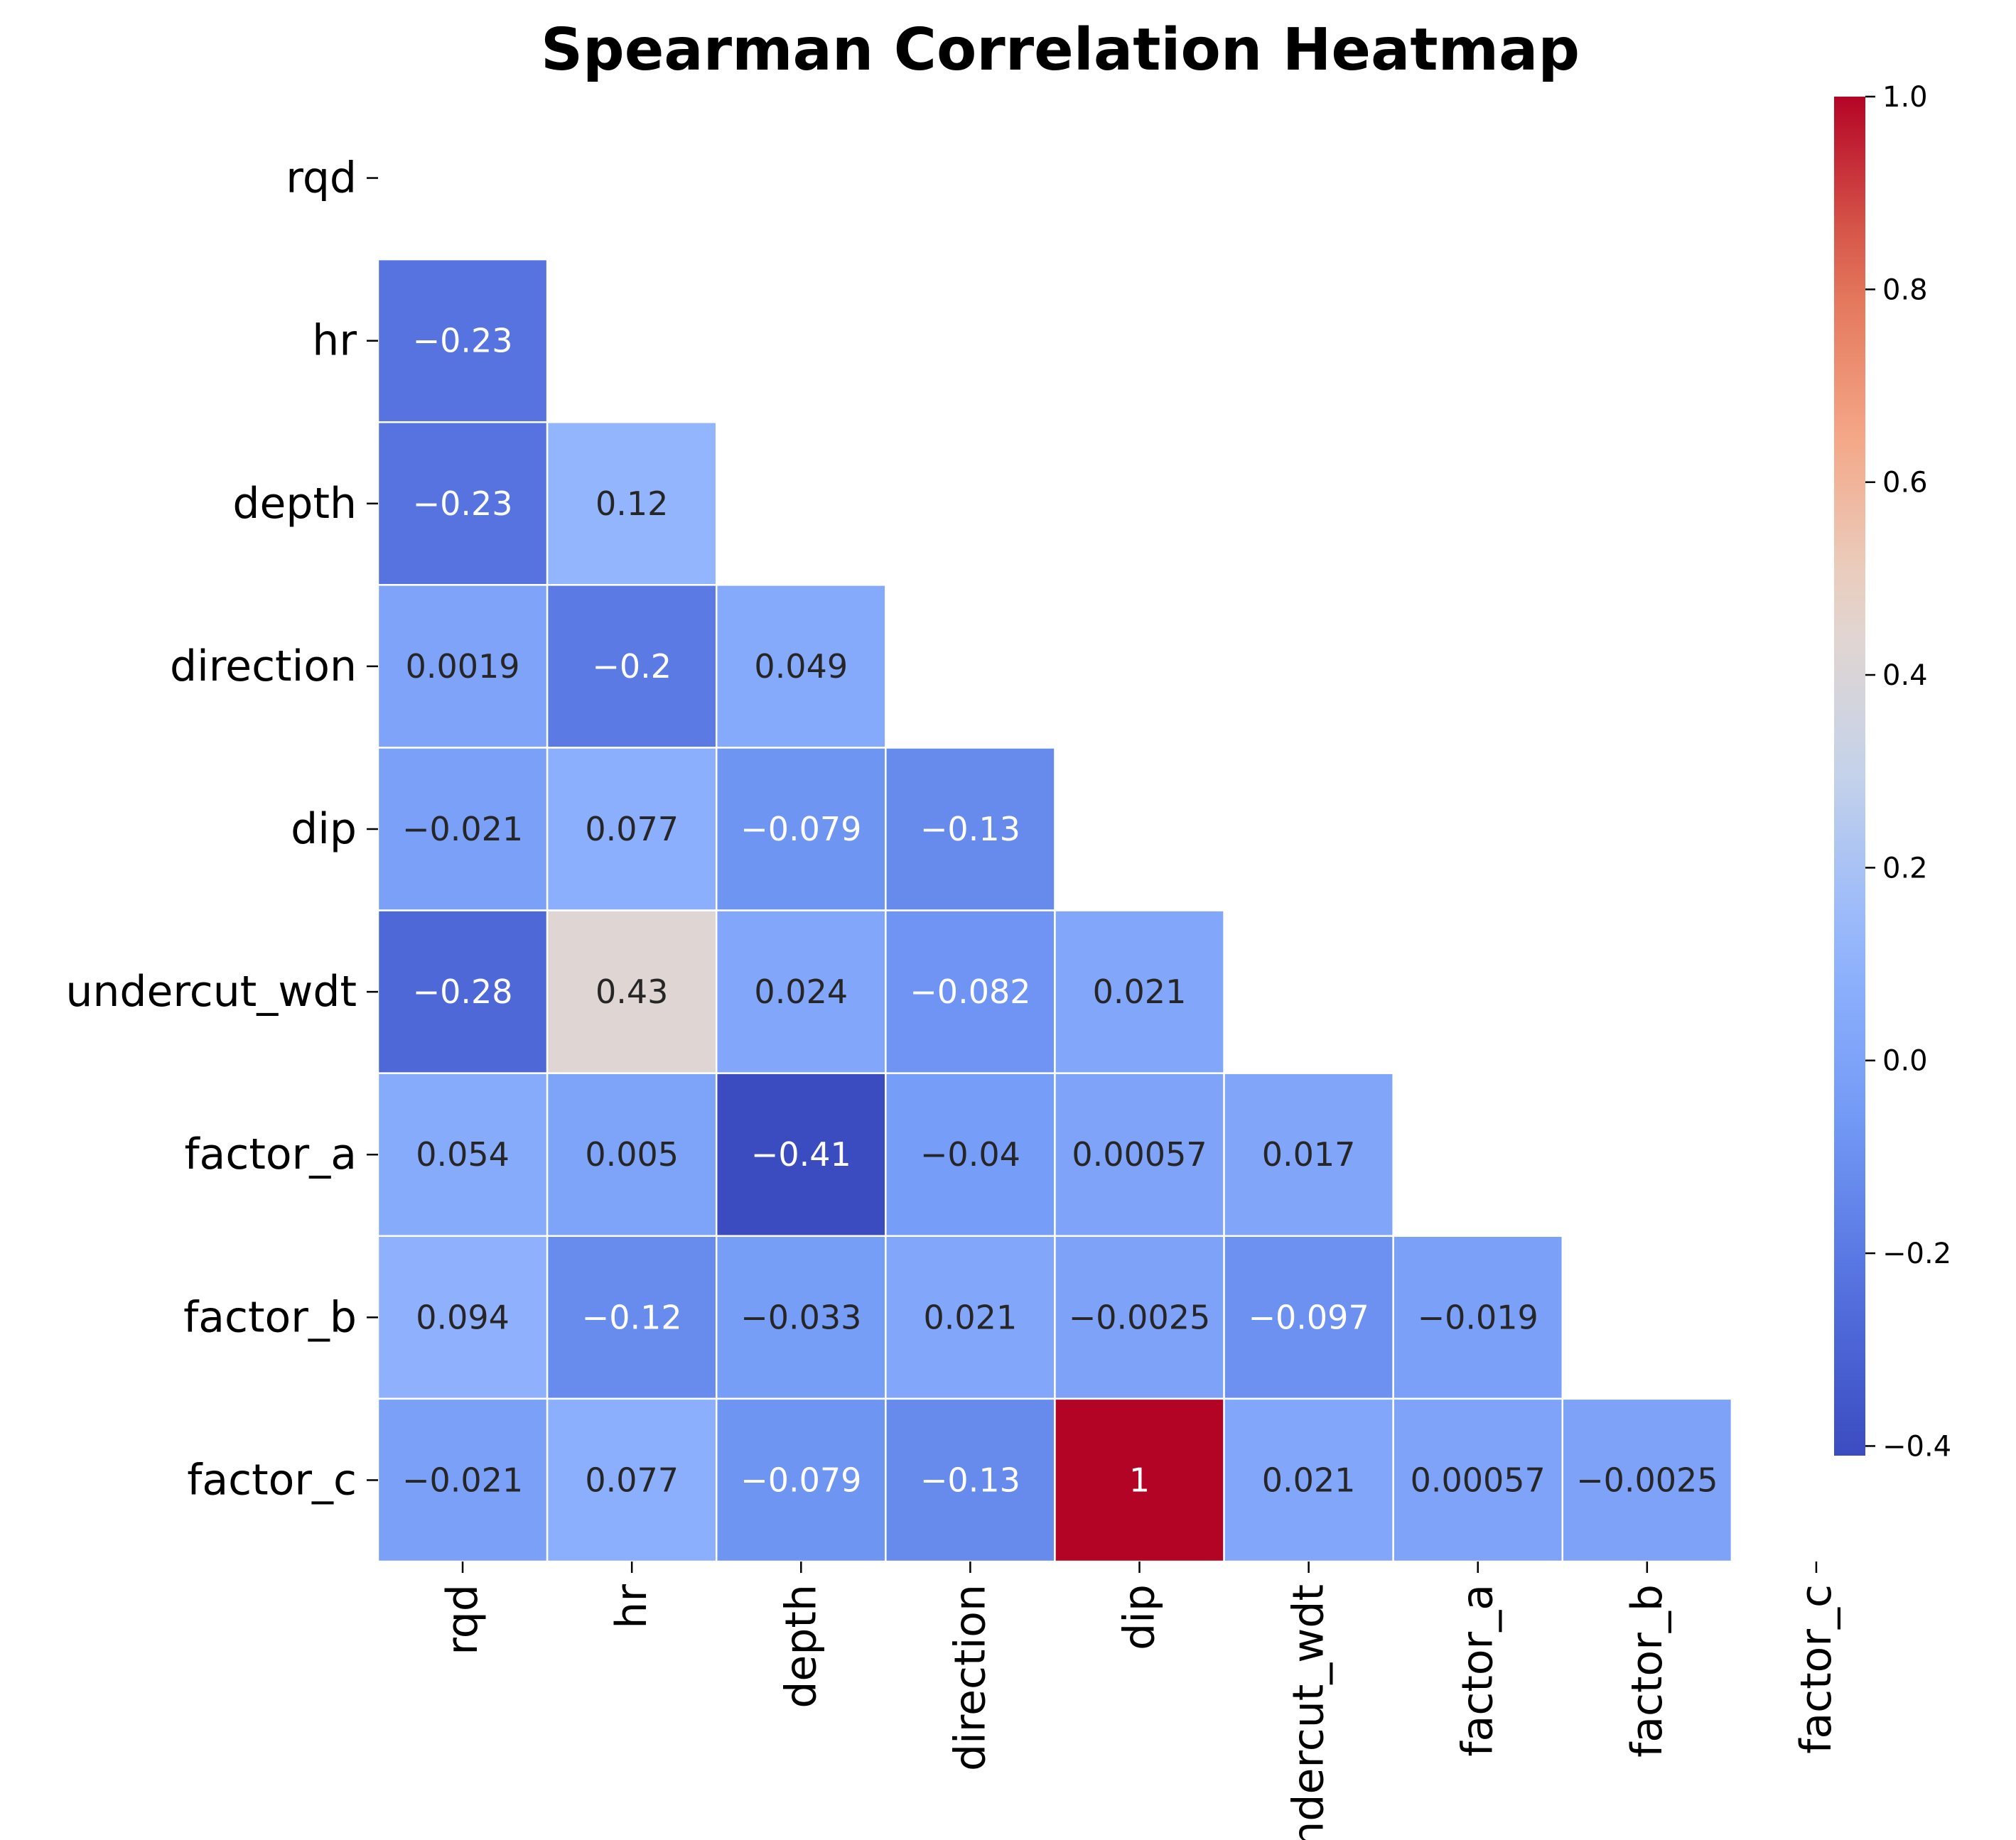 This screenshot has height=1840, width=2016. What do you see at coordinates (970, 1154) in the screenshot?
I see `cell-value-label: −0.04` at bounding box center [970, 1154].